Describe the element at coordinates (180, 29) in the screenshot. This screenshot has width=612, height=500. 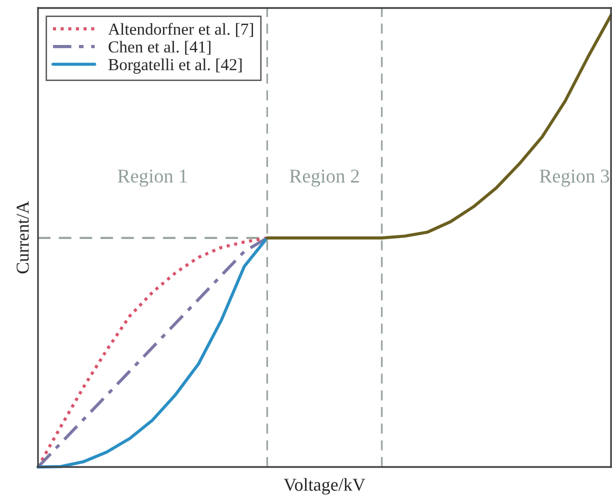
I see `legend-label: Altendorfner et al. [7]` at that location.